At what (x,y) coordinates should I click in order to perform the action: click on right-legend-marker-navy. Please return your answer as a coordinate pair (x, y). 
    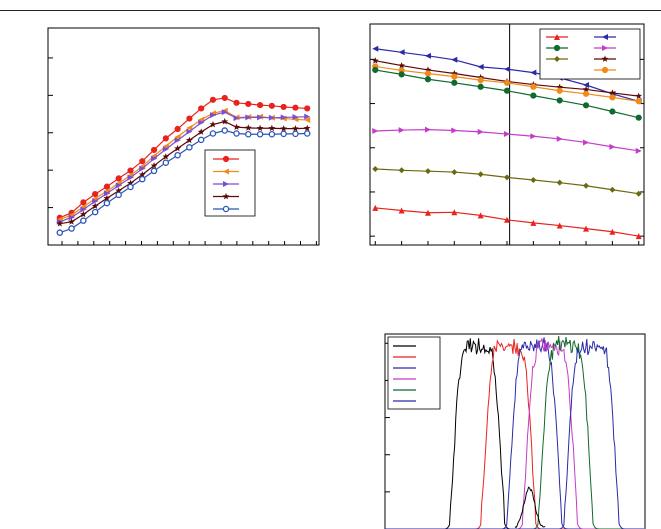
    Looking at the image, I should click on (605, 37).